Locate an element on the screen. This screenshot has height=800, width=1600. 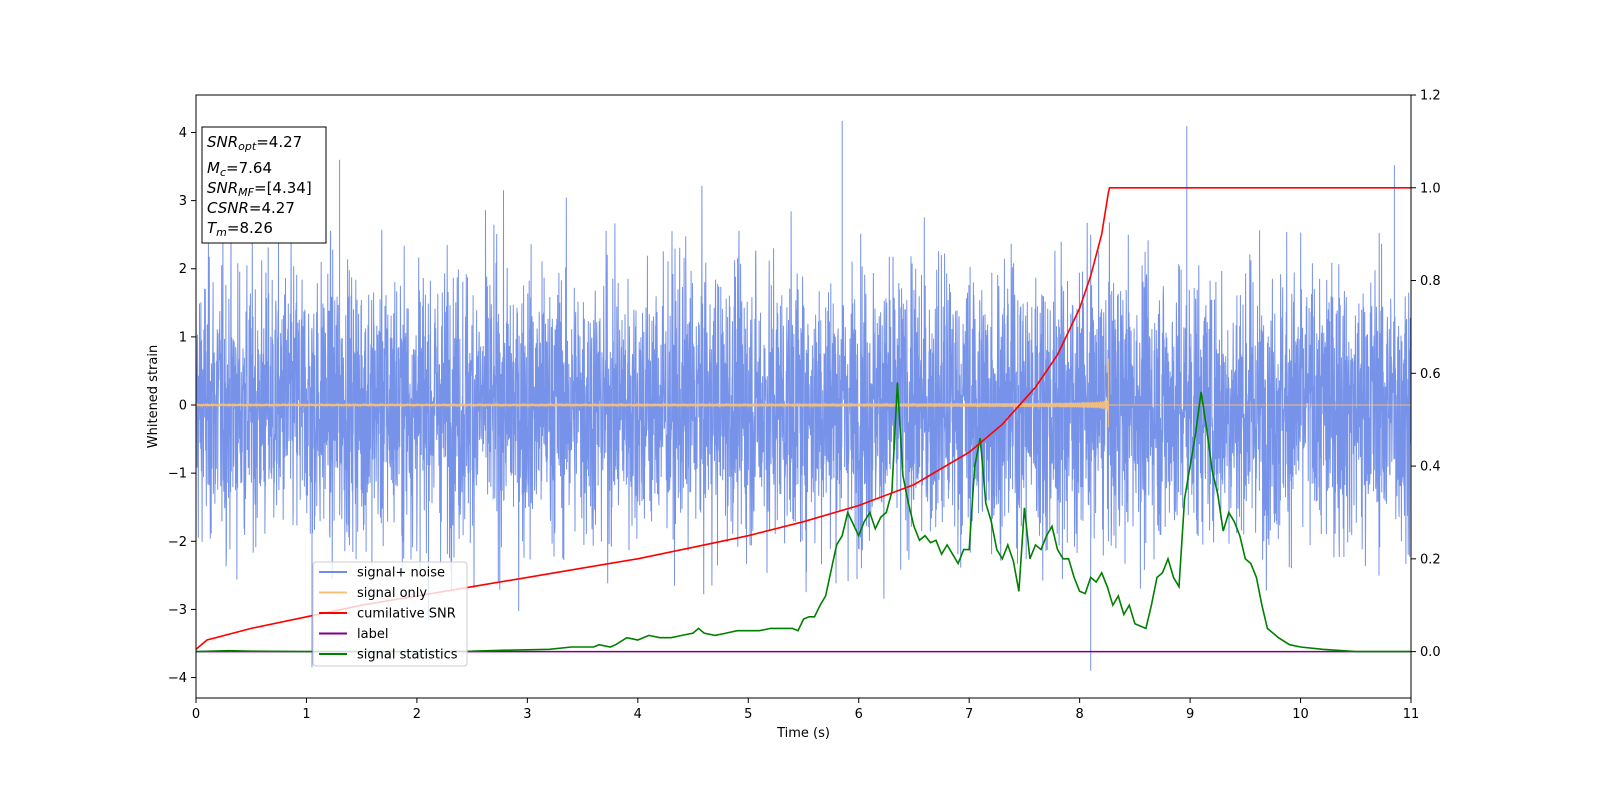
x-axis-label: Time (s) is located at coordinates (803, 733).